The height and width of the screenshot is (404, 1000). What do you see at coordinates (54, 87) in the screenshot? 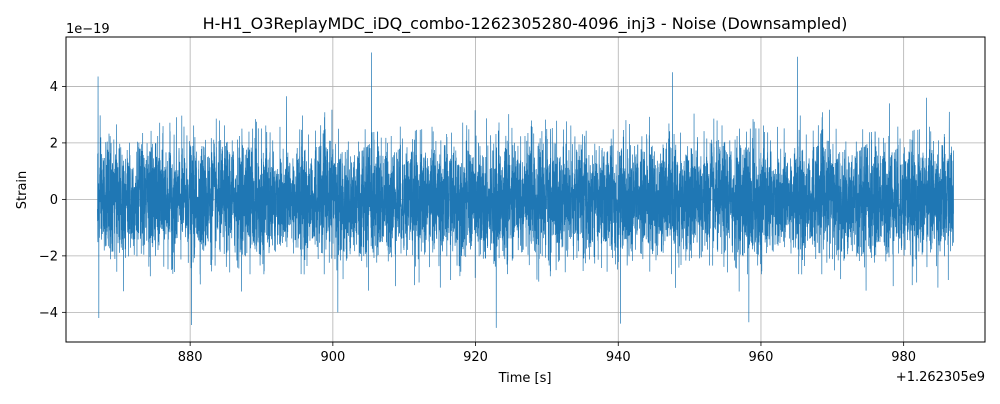
I see `y-tick-label: 4` at bounding box center [54, 87].